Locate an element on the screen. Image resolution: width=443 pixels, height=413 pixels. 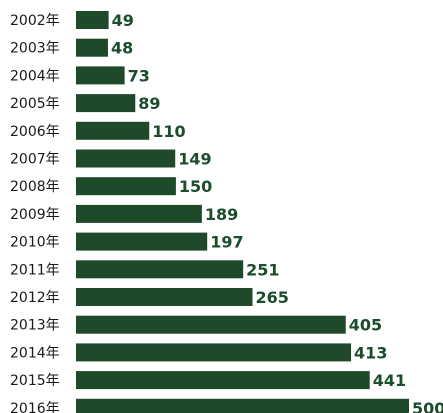
data-label: 110 is located at coordinates (168, 131).